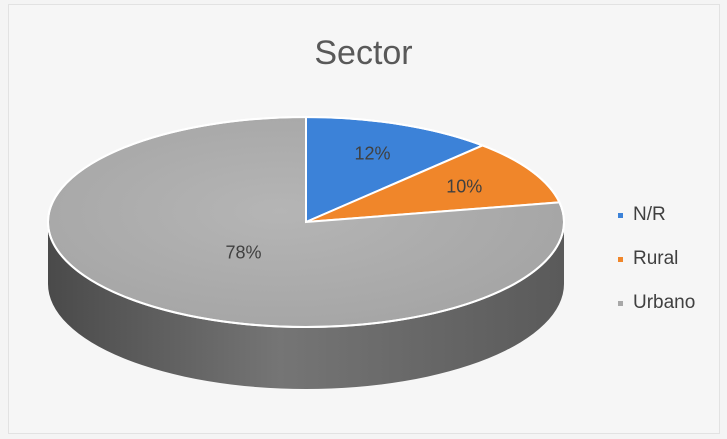 This screenshot has width=727, height=439. Describe the element at coordinates (363, 53) in the screenshot. I see `chart-title: Sector` at that location.